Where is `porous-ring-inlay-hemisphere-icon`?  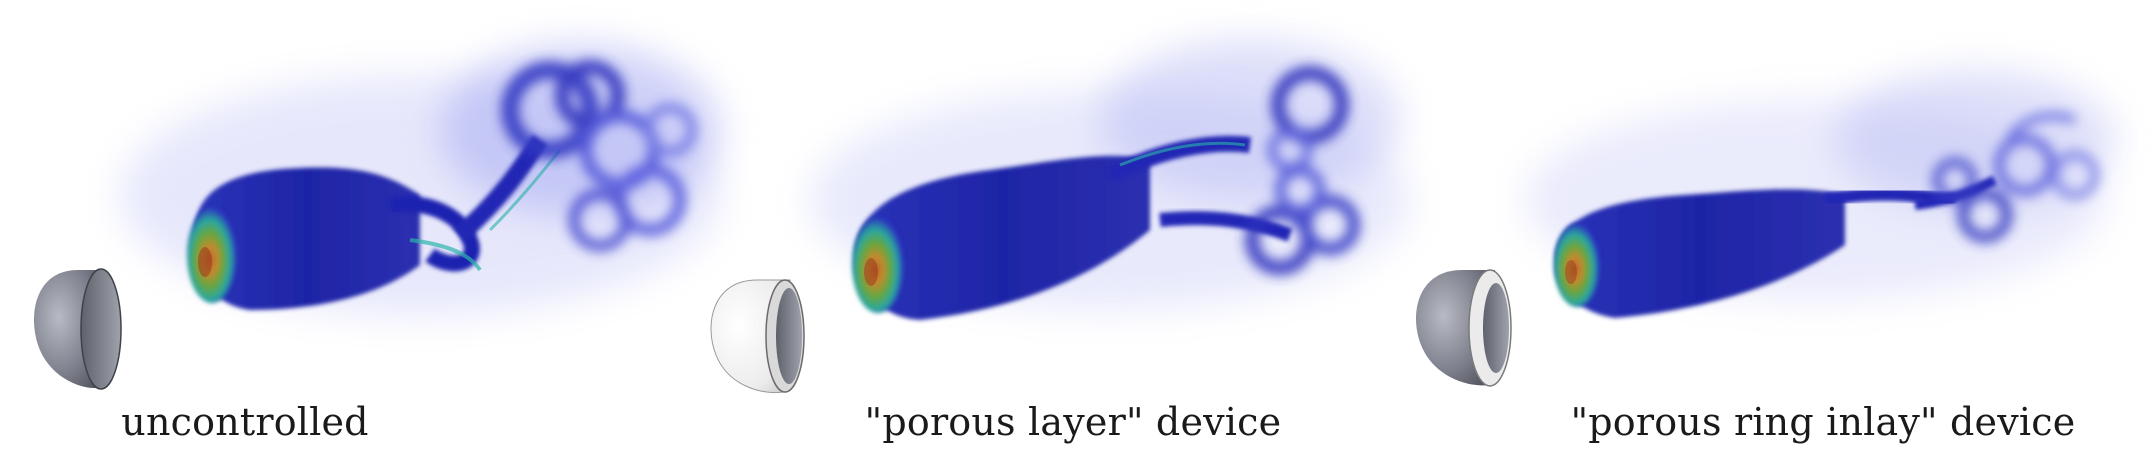 porous-ring-inlay-hemisphere-icon is located at coordinates (1463, 328).